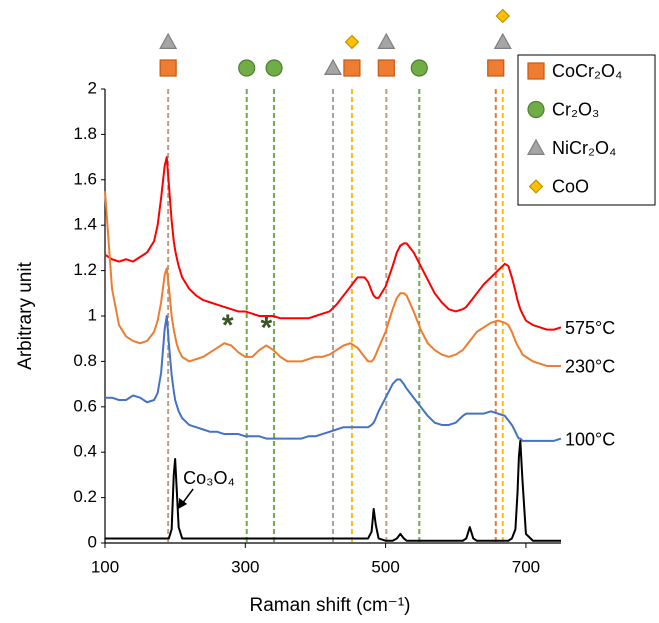  Describe the element at coordinates (105, 566) in the screenshot. I see `x-tick-label: 100` at that location.